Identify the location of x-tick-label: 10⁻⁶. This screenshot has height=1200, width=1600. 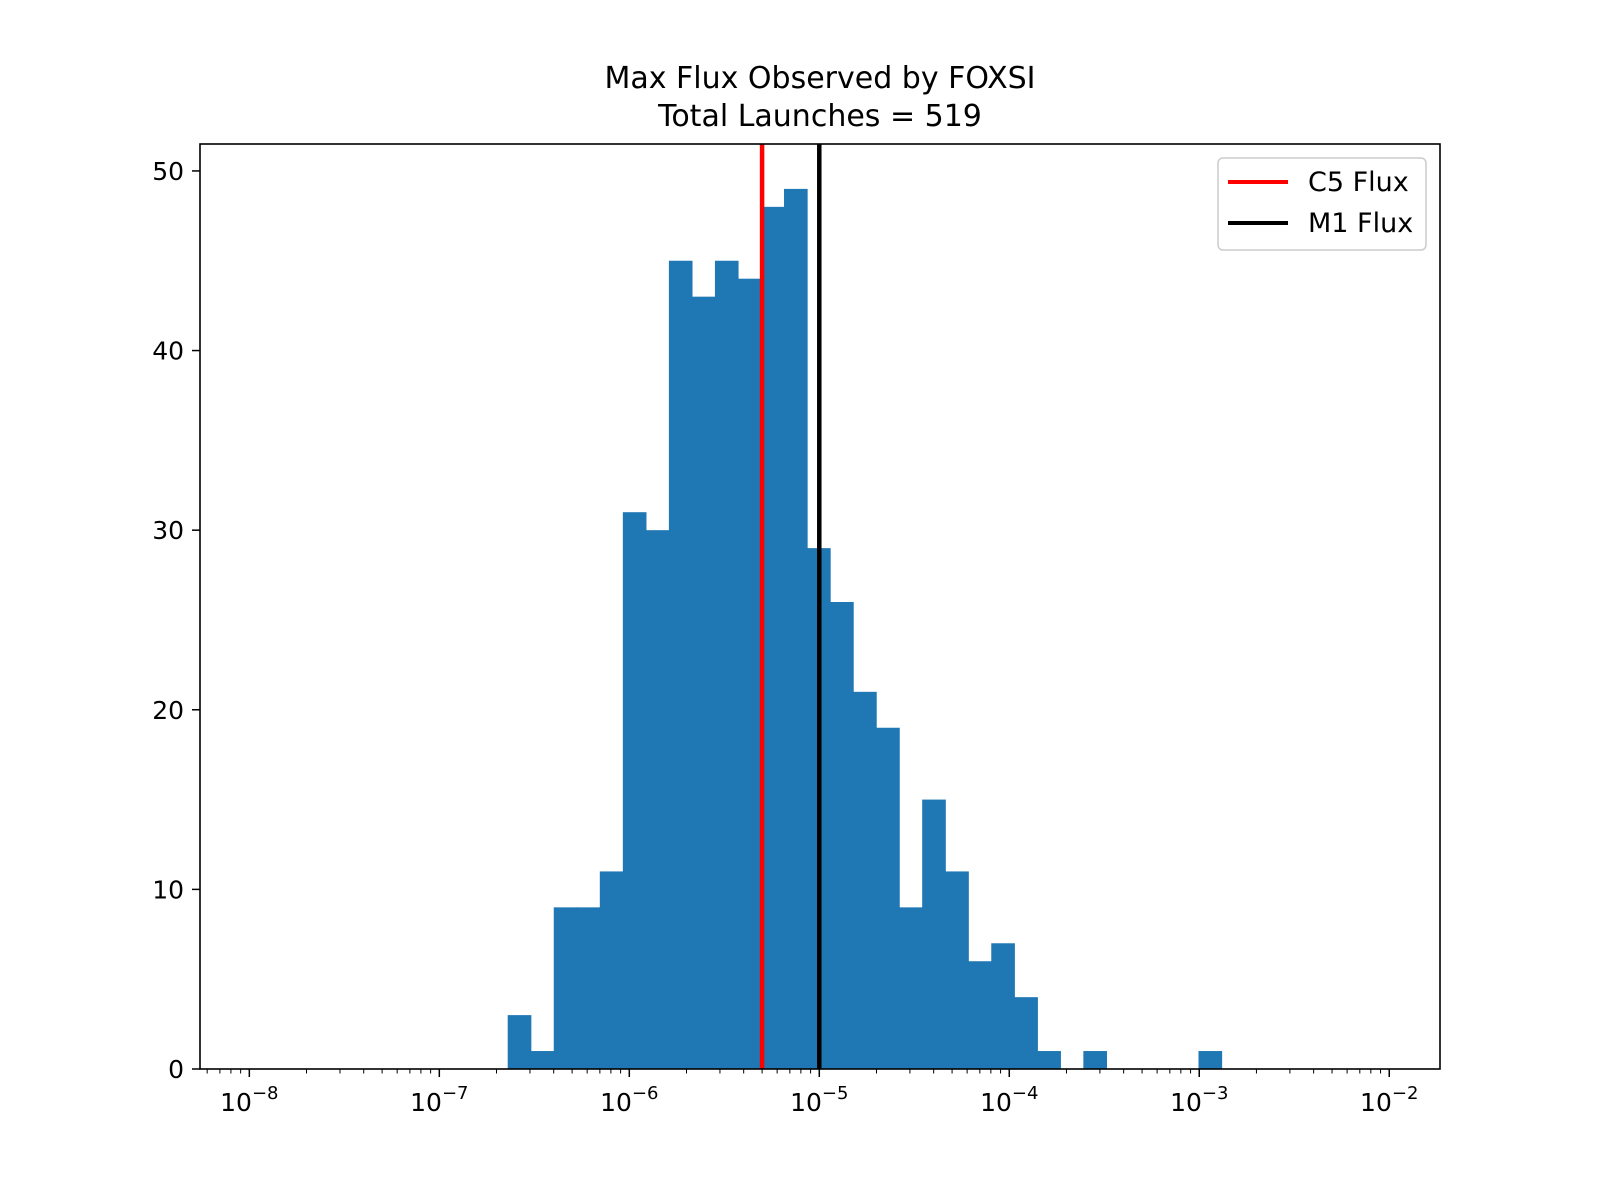
(629, 1100).